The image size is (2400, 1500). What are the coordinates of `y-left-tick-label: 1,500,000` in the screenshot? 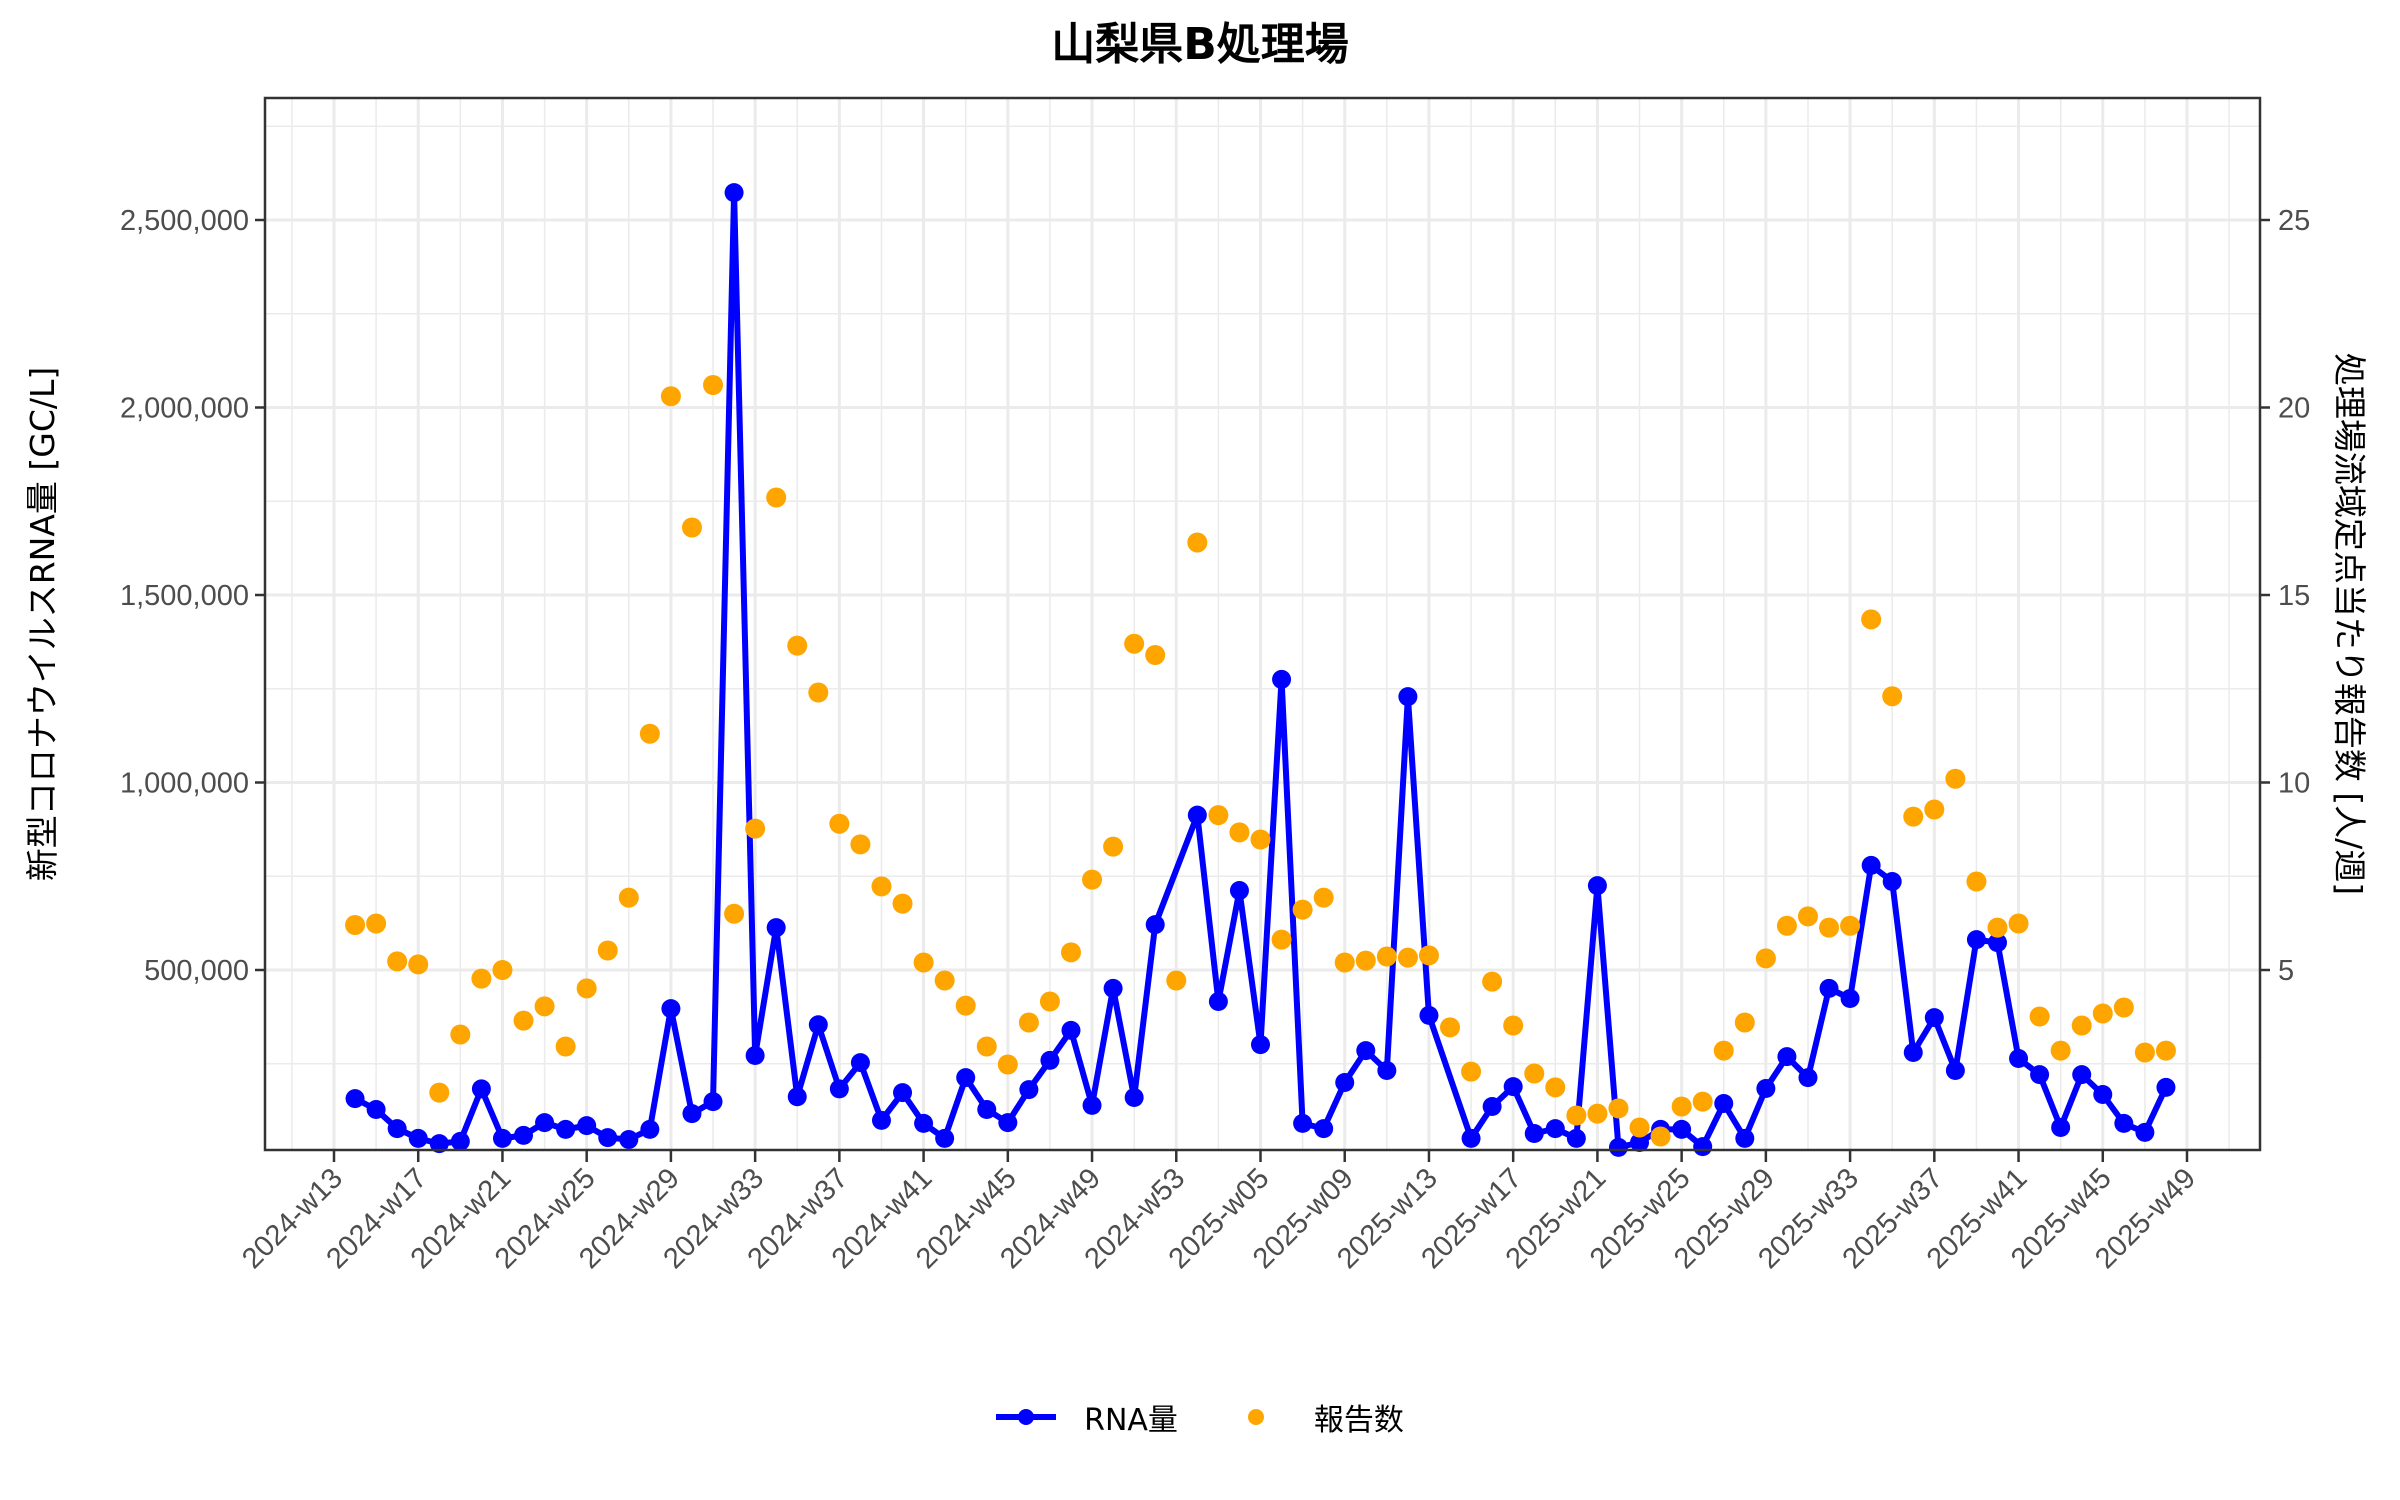 It's located at (184, 596).